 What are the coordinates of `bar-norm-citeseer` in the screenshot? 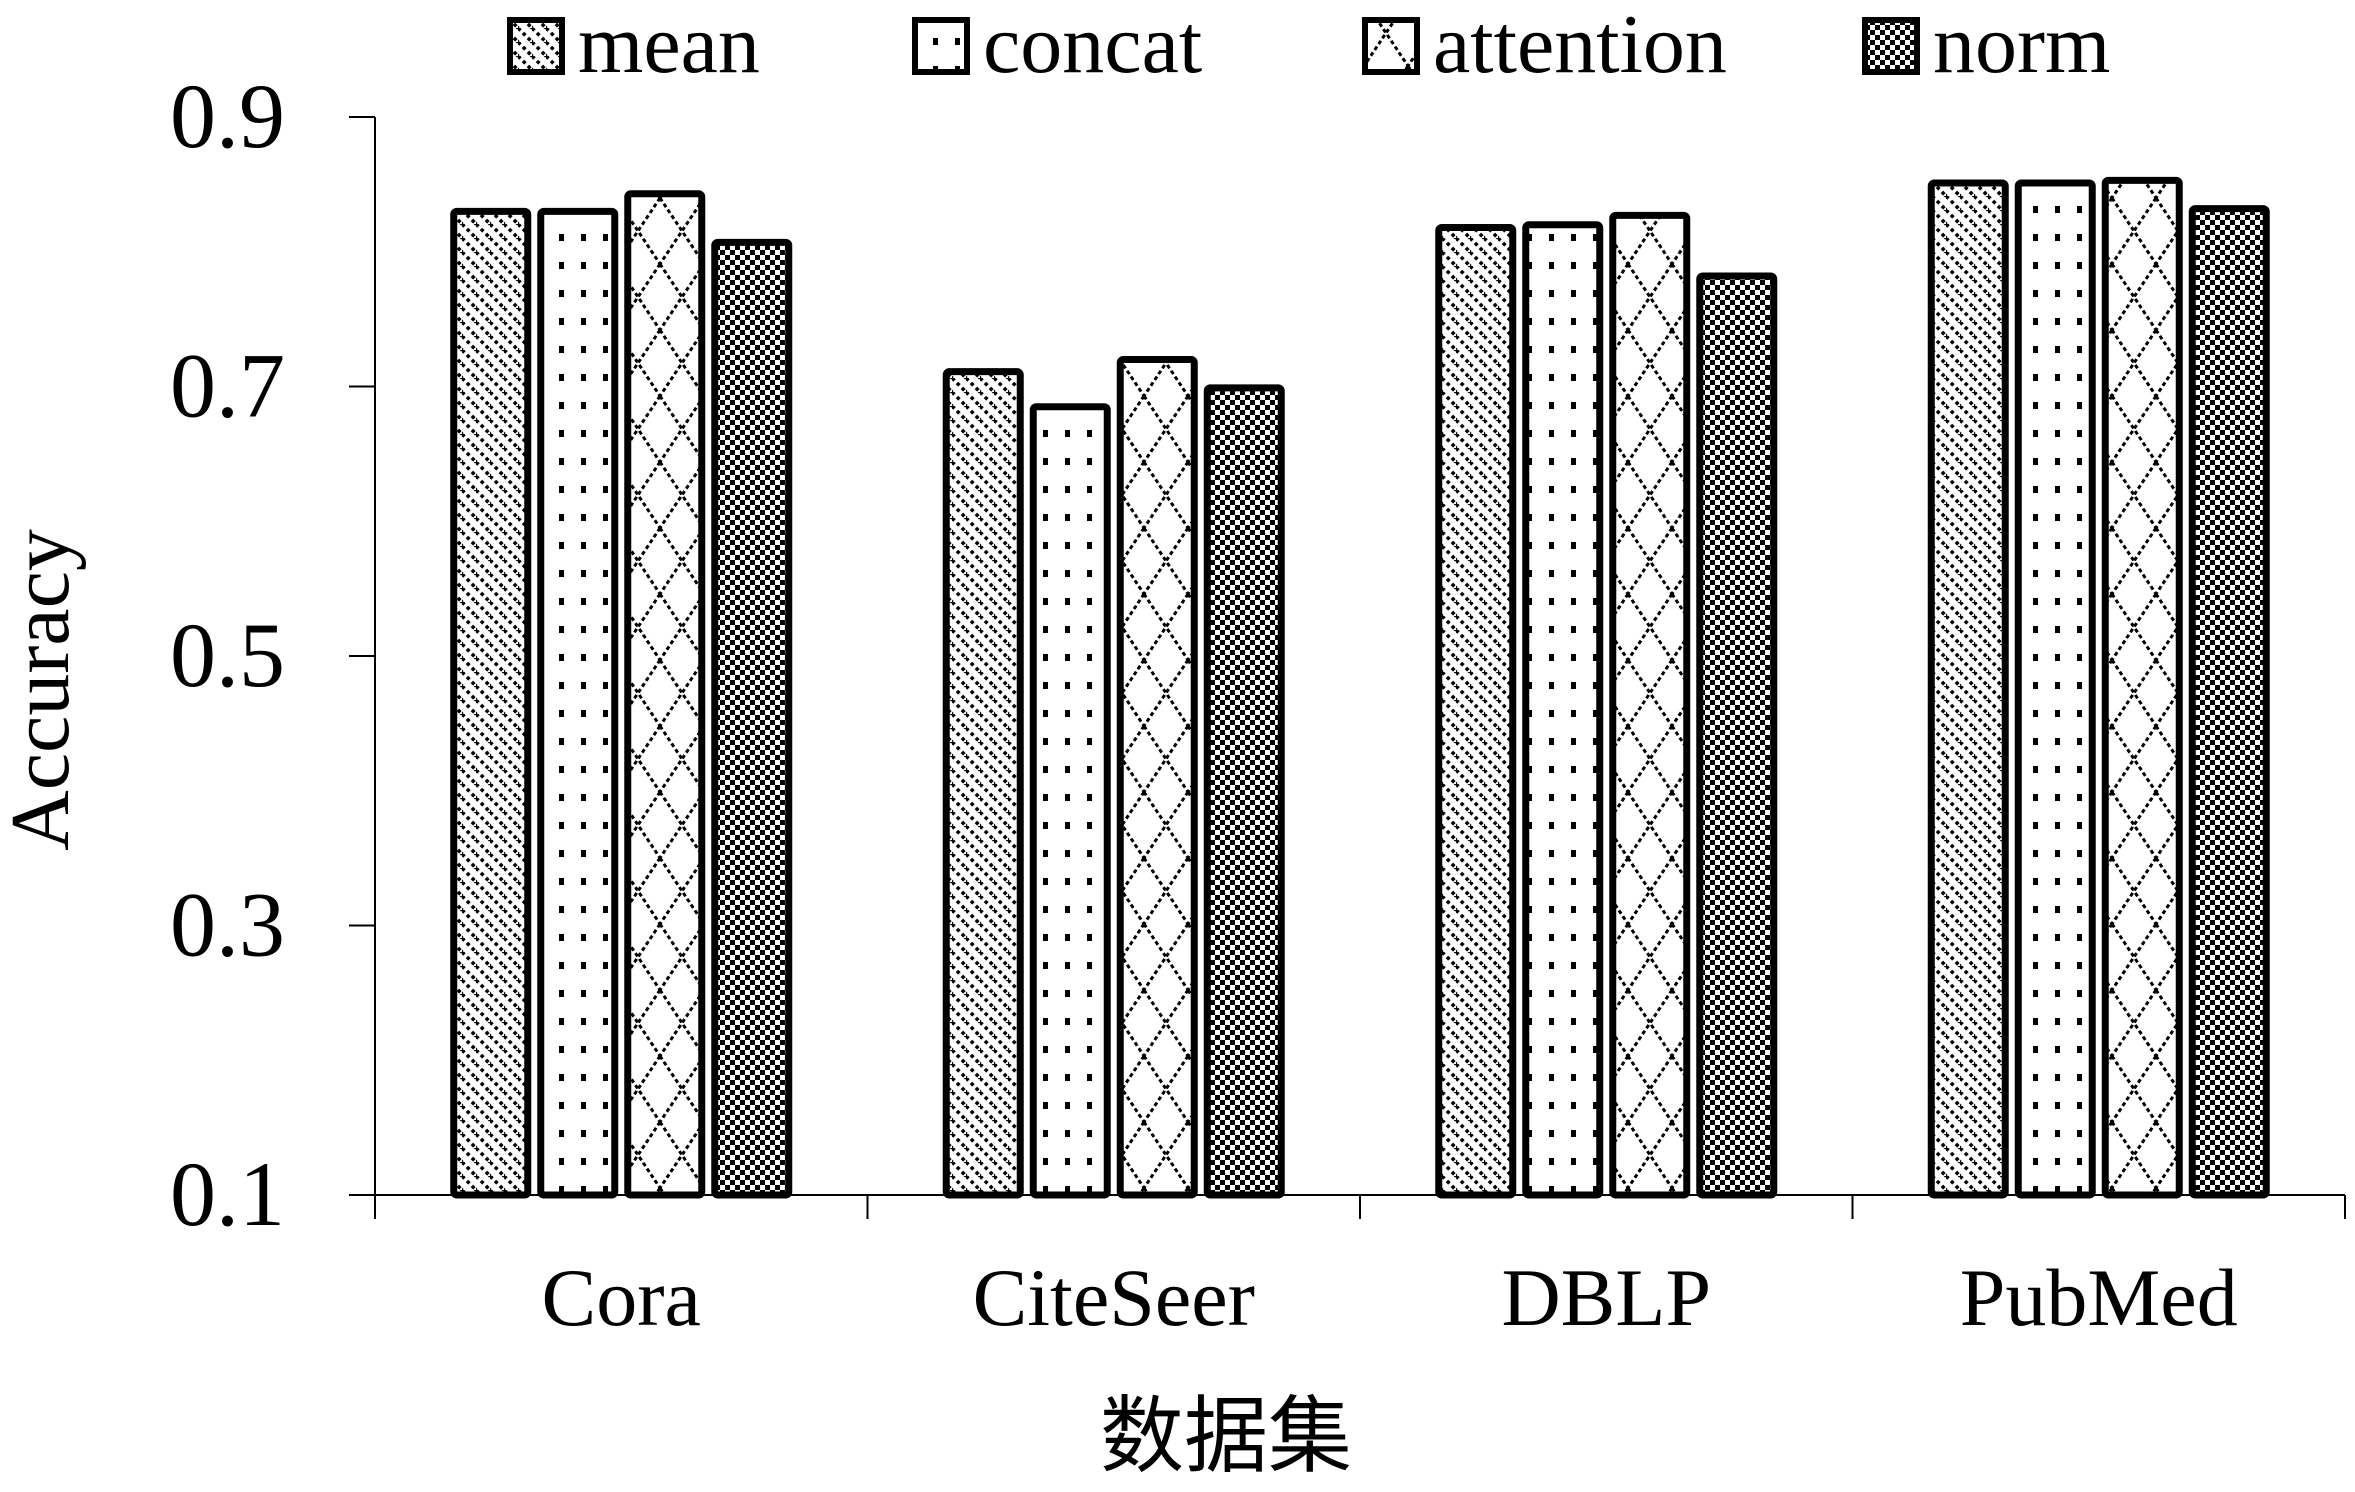 It's located at (1244, 791).